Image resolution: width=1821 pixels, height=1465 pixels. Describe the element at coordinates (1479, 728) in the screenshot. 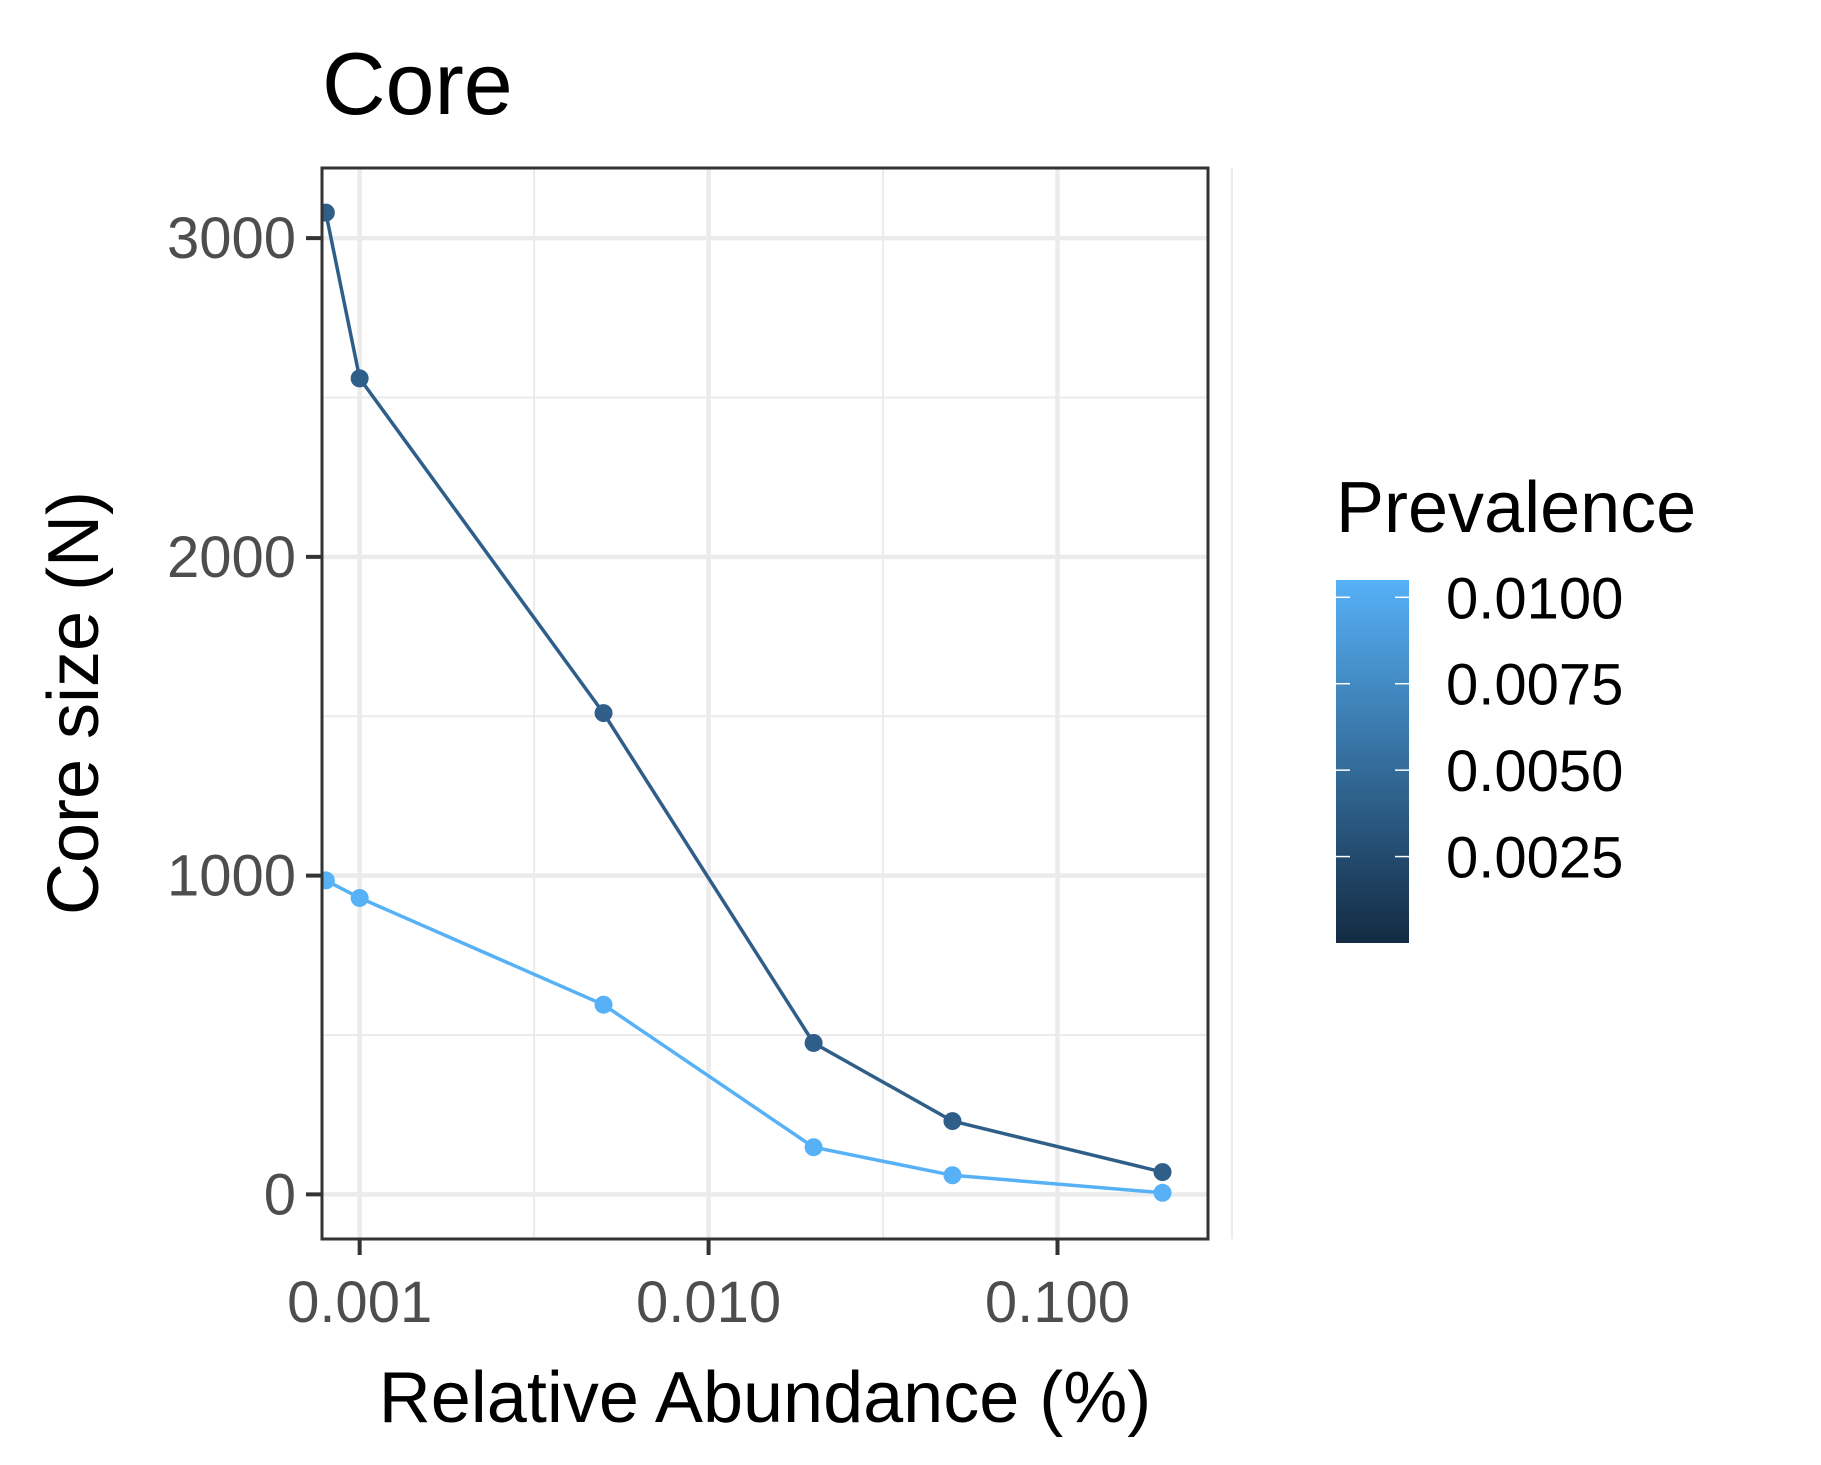

I see `legend-ticks: 0.0100 0.0075 0.0050 0.0025` at that location.